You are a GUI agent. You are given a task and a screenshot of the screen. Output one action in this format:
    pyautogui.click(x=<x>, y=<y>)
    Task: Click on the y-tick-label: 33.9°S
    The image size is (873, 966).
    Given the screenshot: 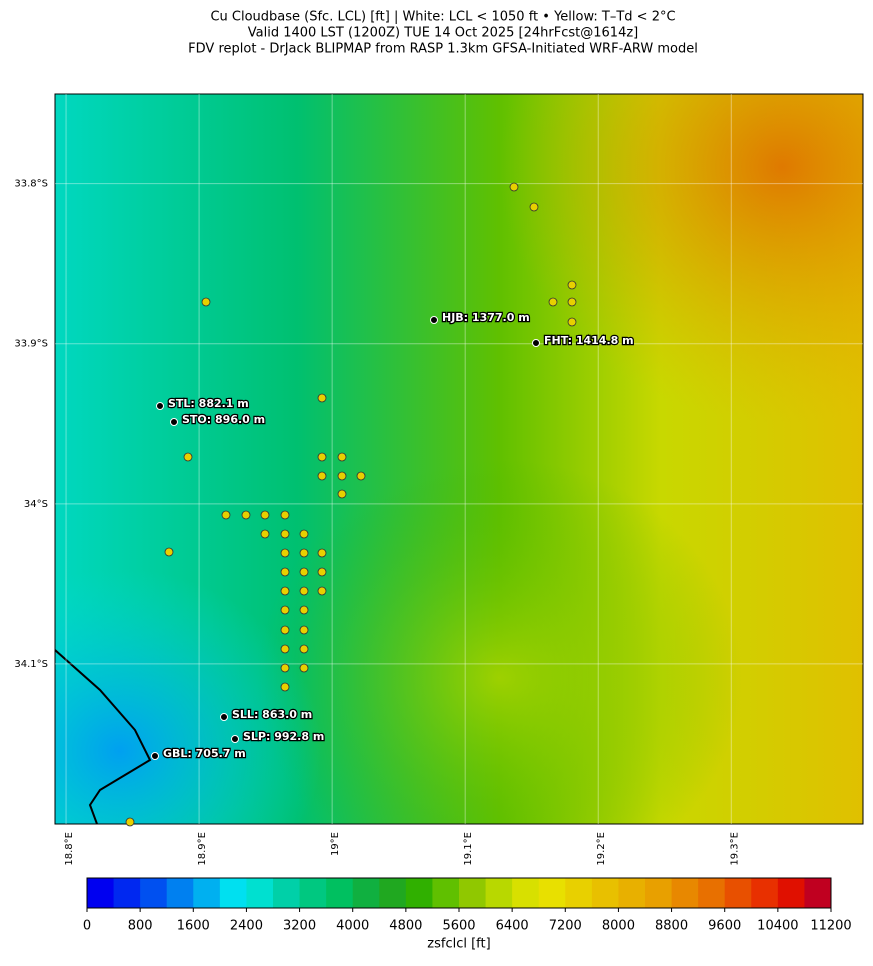 What is the action you would take?
    pyautogui.click(x=31, y=344)
    